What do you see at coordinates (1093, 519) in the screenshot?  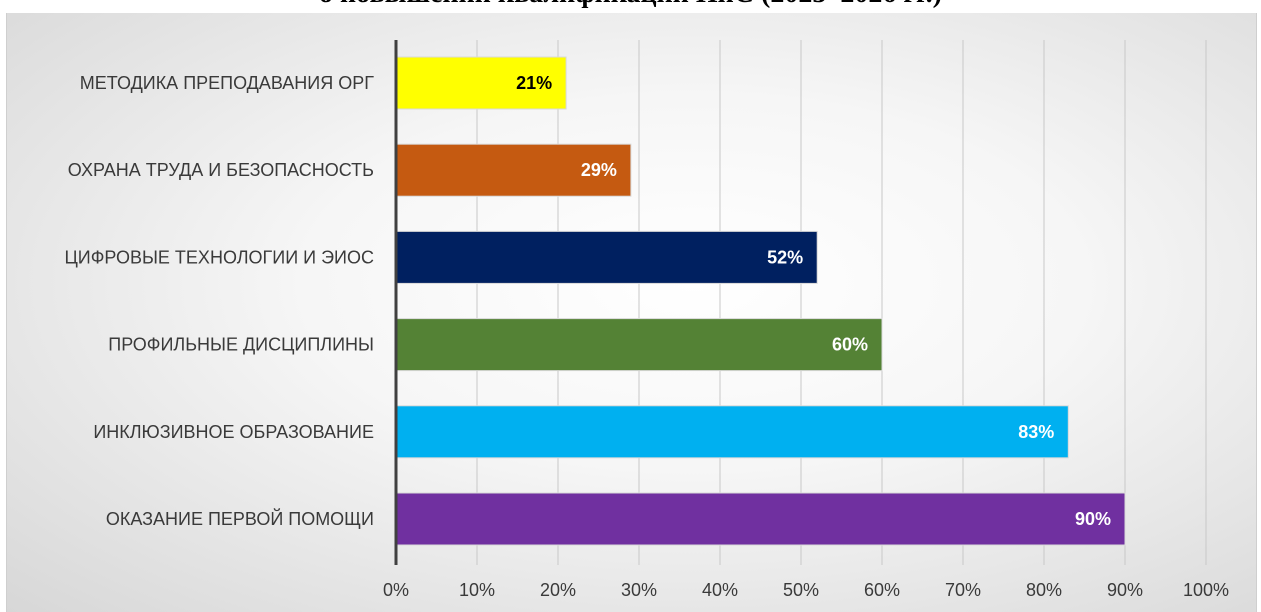 I see `data-label: 90%` at bounding box center [1093, 519].